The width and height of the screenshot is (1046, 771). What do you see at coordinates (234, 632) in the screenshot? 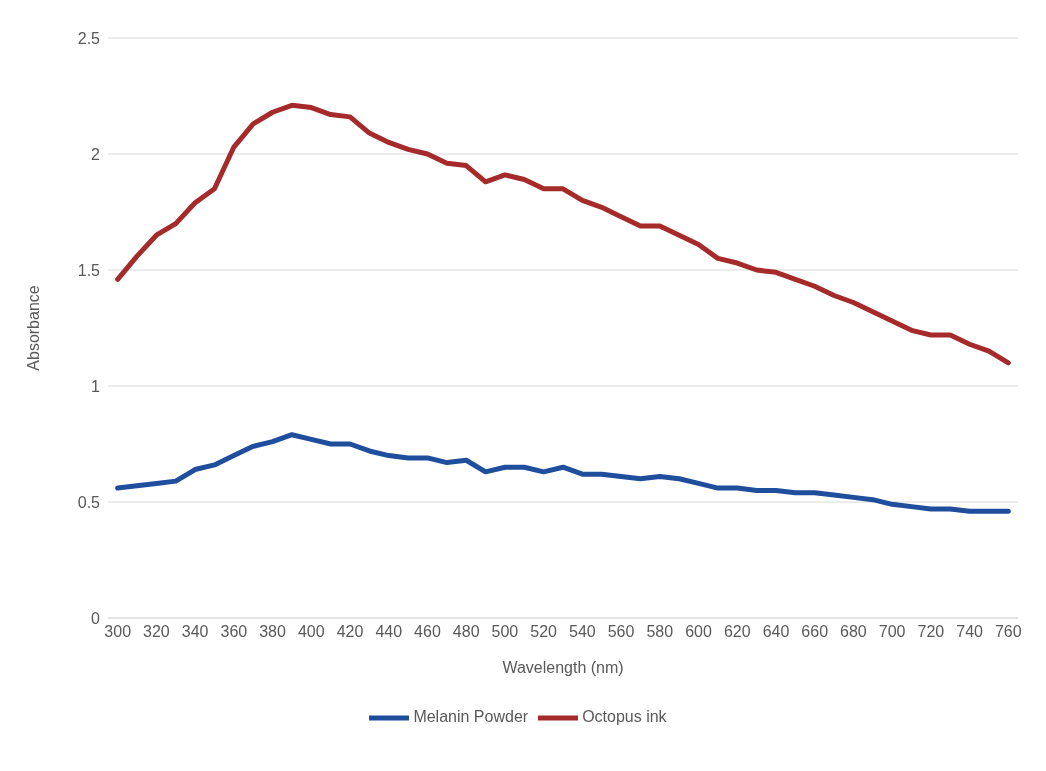
I see `x-tick-label: 360` at bounding box center [234, 632].